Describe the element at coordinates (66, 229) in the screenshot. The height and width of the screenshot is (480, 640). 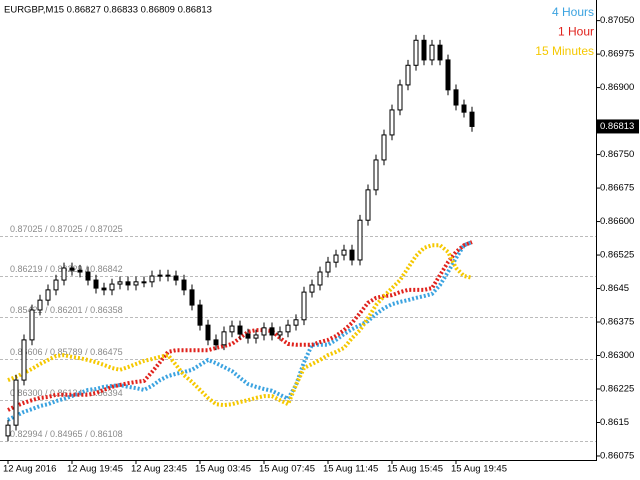
I see `level-label: 0.87025 / 0.87025 / 0.87025` at that location.